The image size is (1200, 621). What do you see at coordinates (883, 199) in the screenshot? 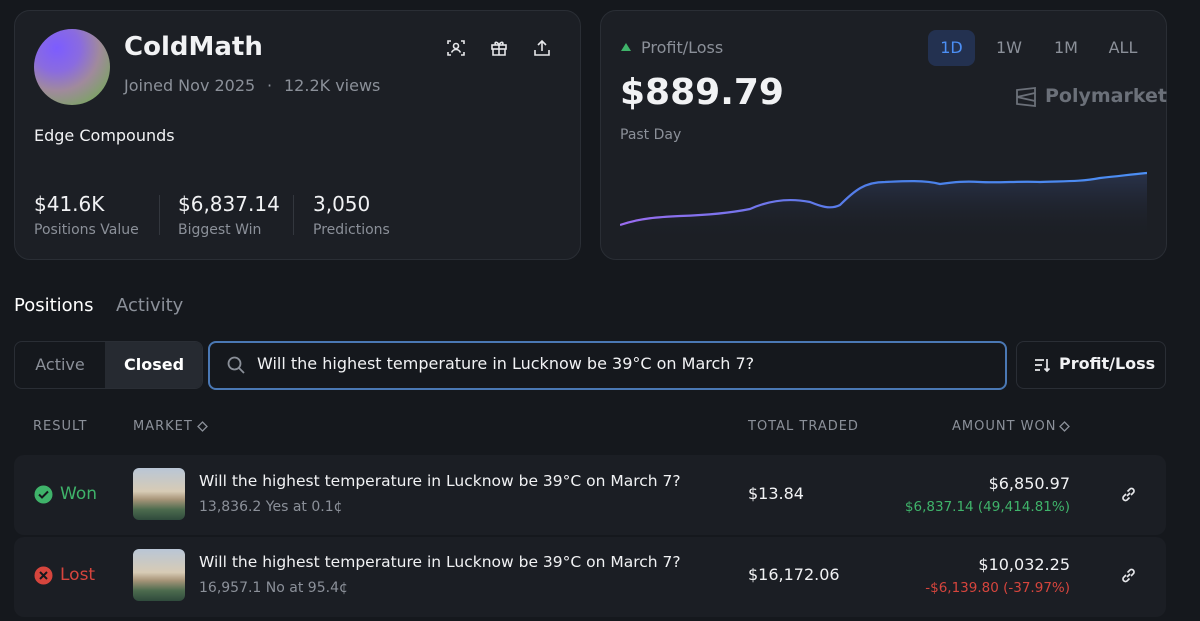
I see `sparkline-line` at bounding box center [883, 199].